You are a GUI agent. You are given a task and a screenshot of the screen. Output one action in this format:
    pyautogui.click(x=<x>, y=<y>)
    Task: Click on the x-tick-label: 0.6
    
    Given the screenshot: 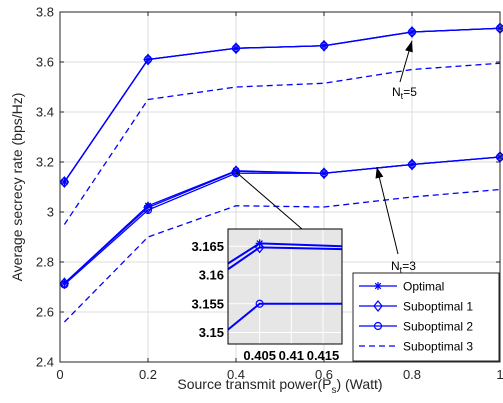 What is the action you would take?
    pyautogui.click(x=324, y=374)
    